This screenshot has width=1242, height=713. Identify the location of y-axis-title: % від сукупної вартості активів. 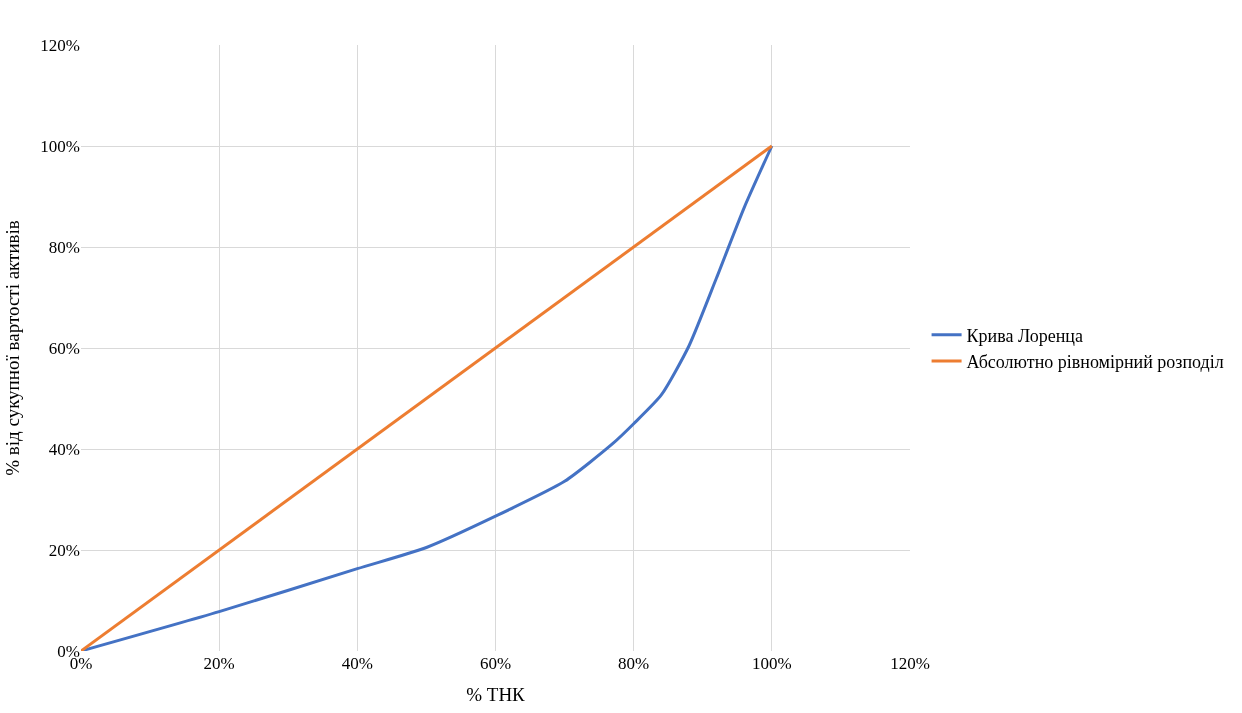
(13, 348).